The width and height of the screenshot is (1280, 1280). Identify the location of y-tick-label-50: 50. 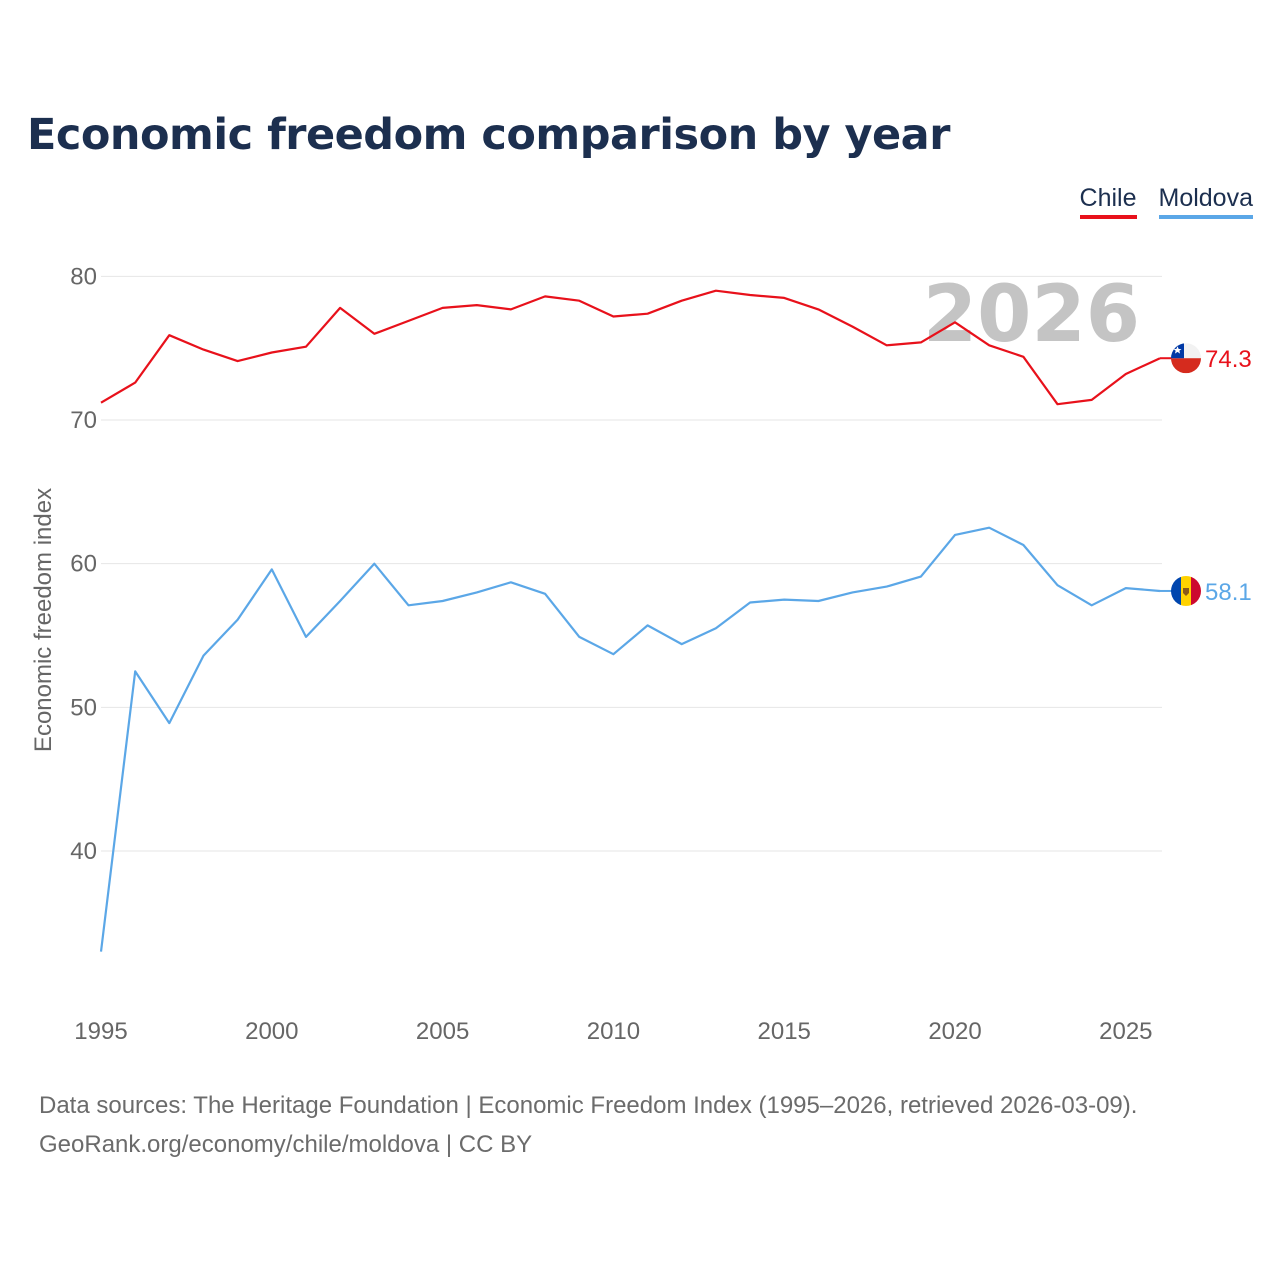
(83, 707).